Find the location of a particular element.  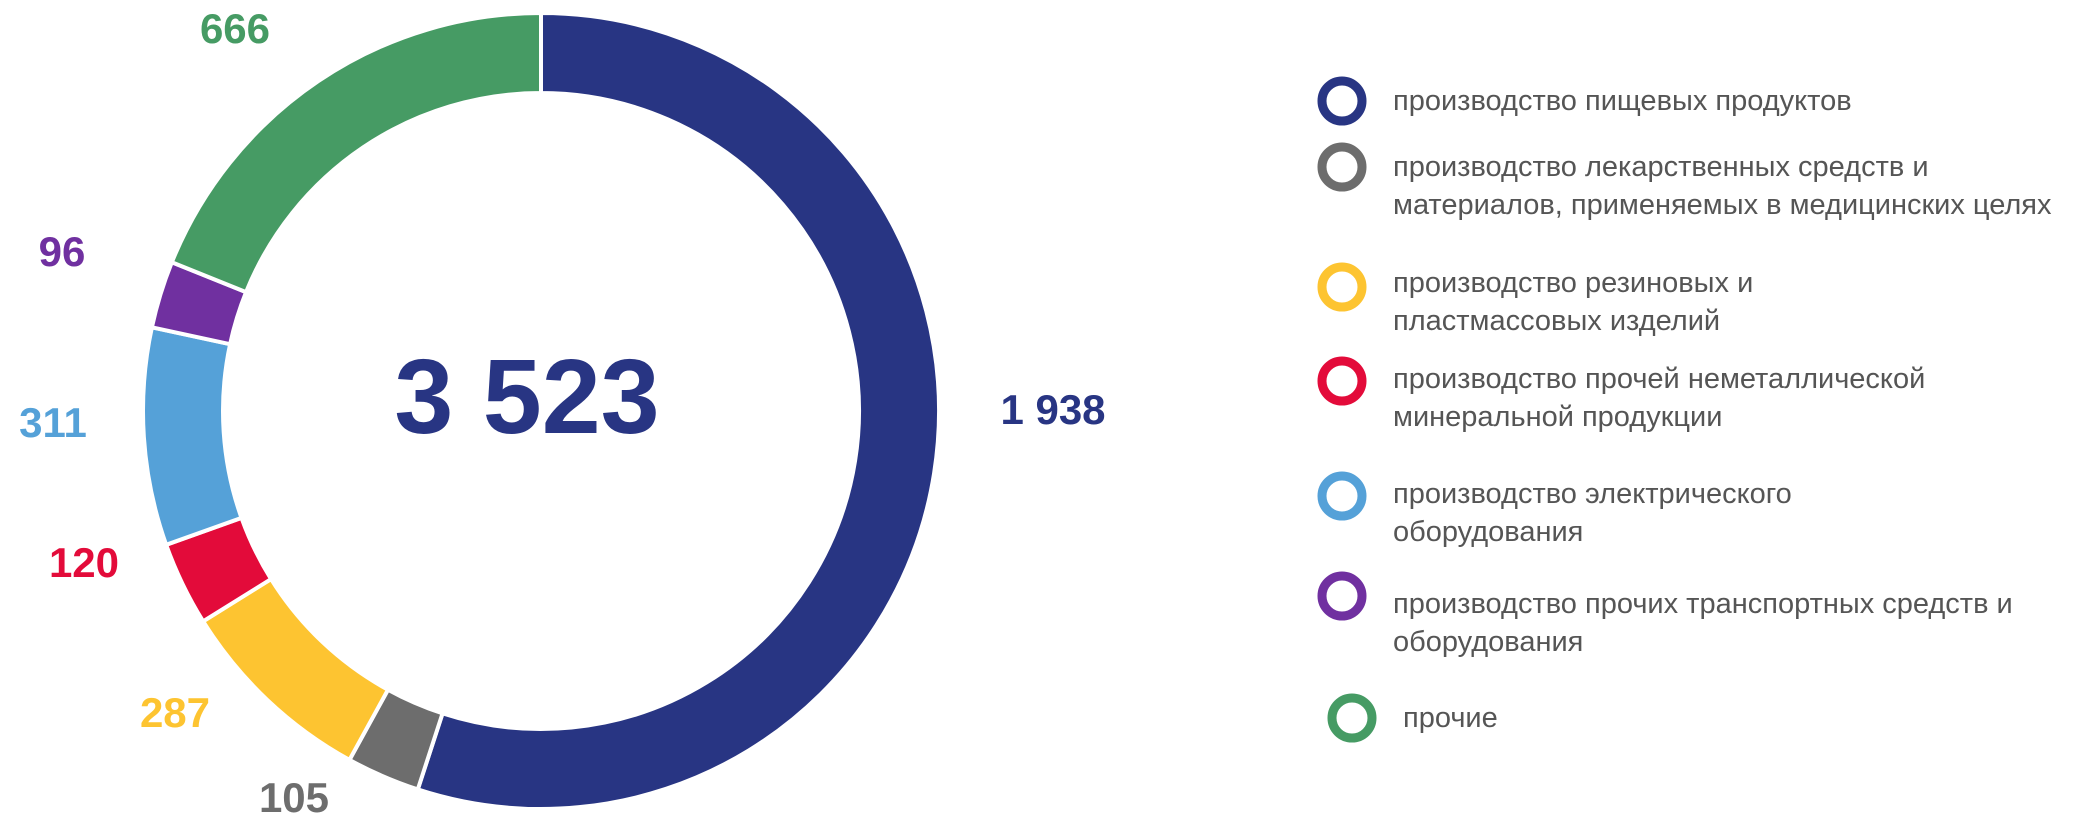

center-total: 3 523 is located at coordinates (526, 397).